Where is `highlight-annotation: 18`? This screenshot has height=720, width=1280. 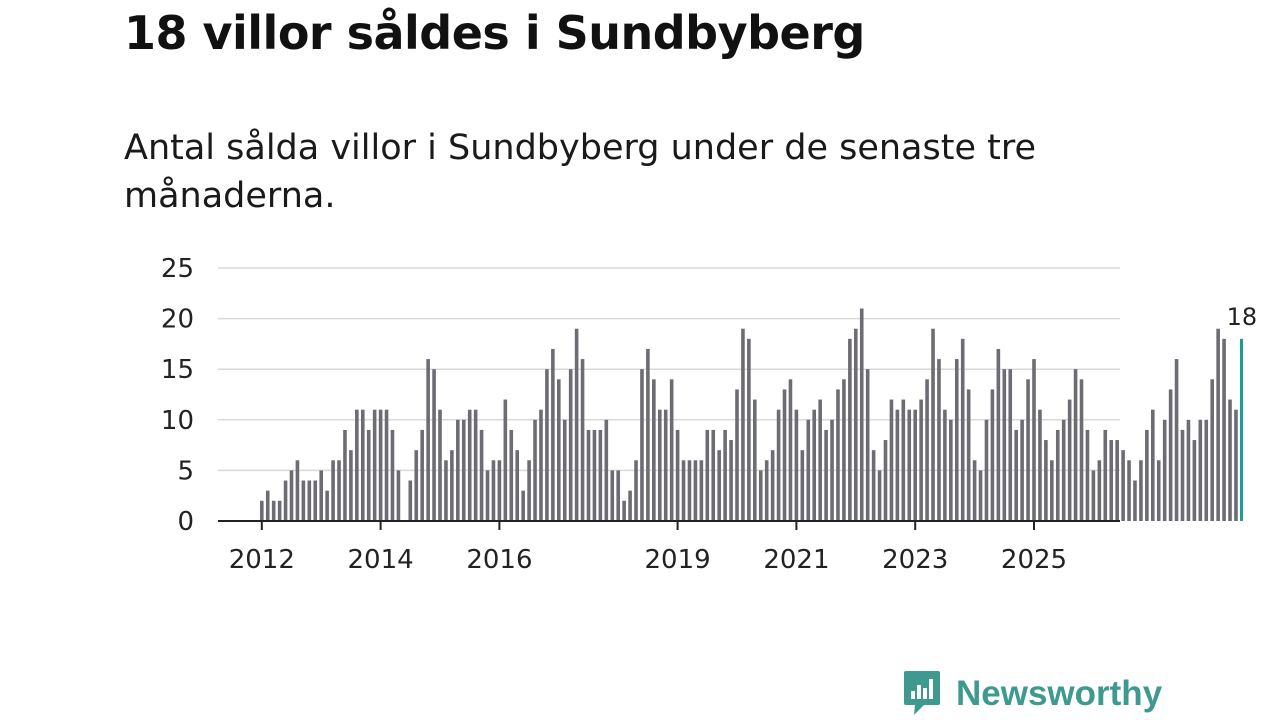
highlight-annotation: 18 is located at coordinates (1242, 317).